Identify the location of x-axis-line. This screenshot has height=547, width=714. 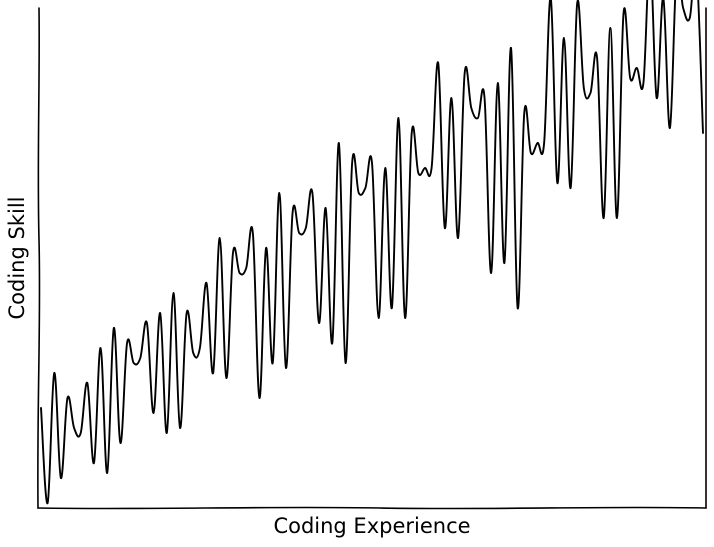
(372, 508).